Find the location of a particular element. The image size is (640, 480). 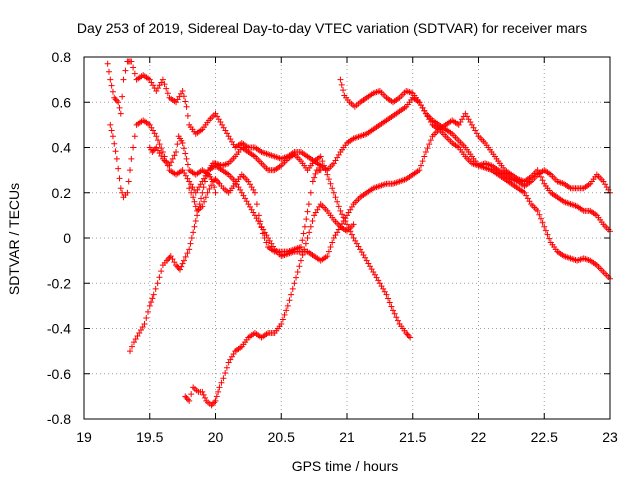

y-tick-label: 0.8 is located at coordinates (62, 57).